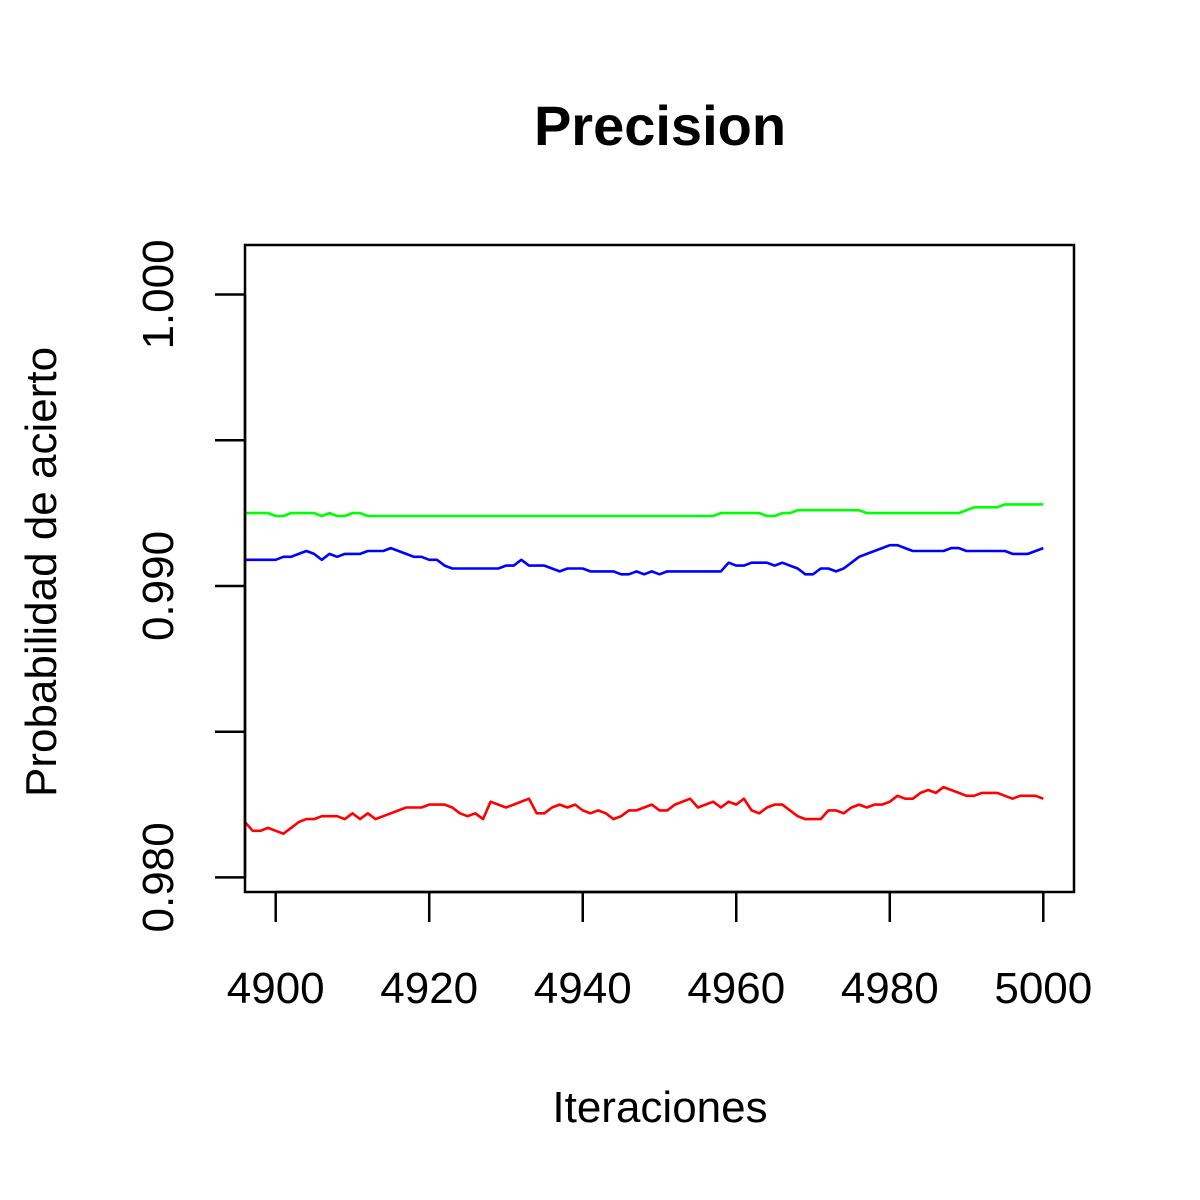  I want to click on chart-title: Precision, so click(660, 125).